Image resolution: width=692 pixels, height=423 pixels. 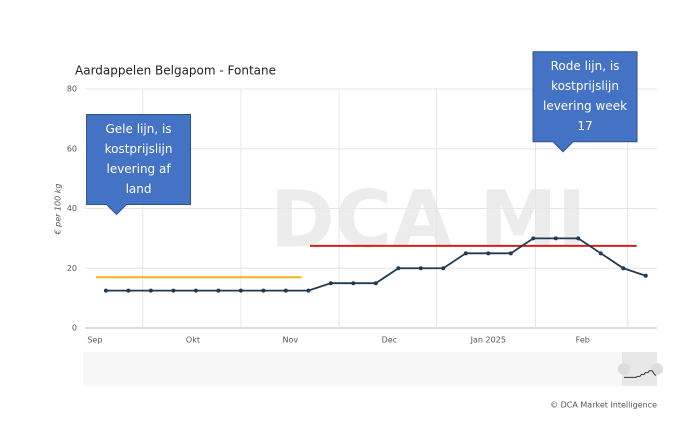 I want to click on callout-text: 17, so click(x=584, y=126).